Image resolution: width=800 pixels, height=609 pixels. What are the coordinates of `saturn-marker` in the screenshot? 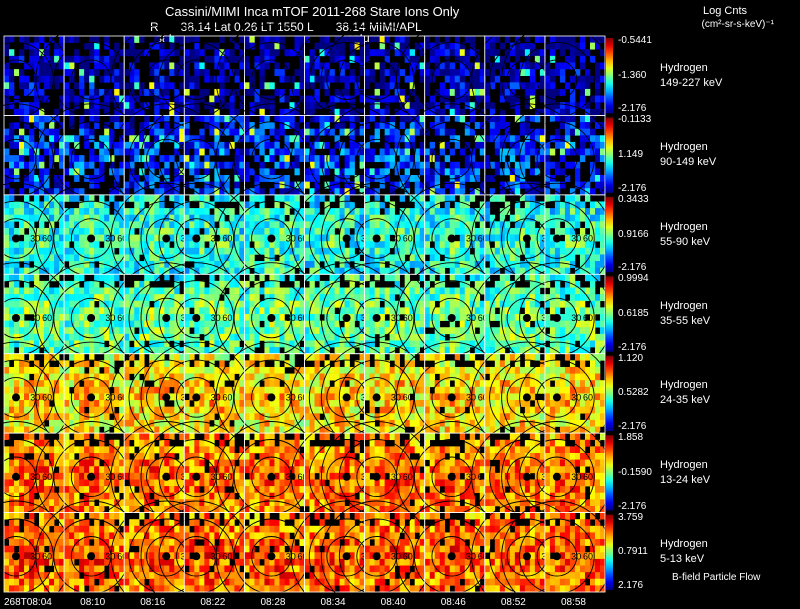 It's located at (376, 318).